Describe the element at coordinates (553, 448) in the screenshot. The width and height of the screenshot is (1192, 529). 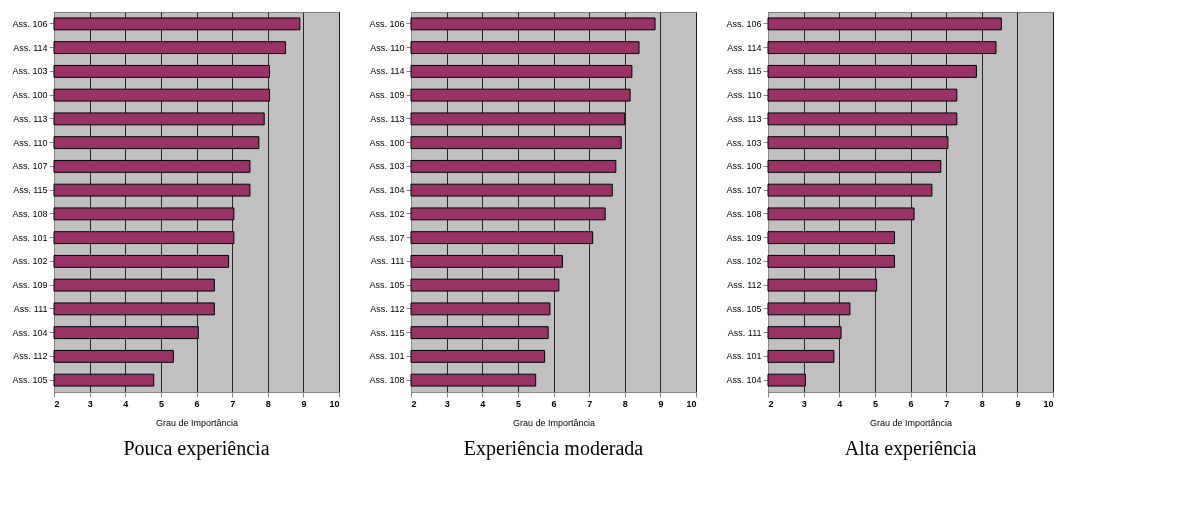
I see `text: Experiência moderada` at that location.